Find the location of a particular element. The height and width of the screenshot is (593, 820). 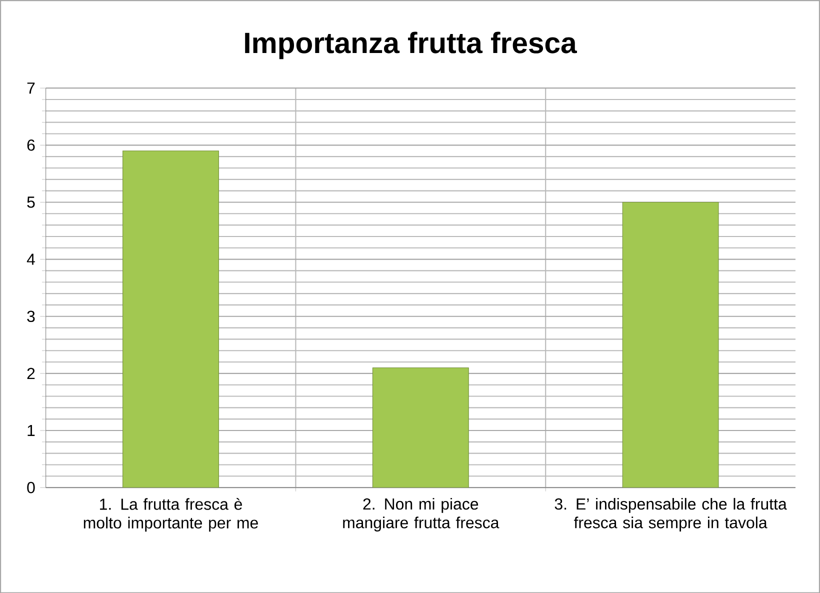

y-tick-label: 5 is located at coordinates (31, 202).